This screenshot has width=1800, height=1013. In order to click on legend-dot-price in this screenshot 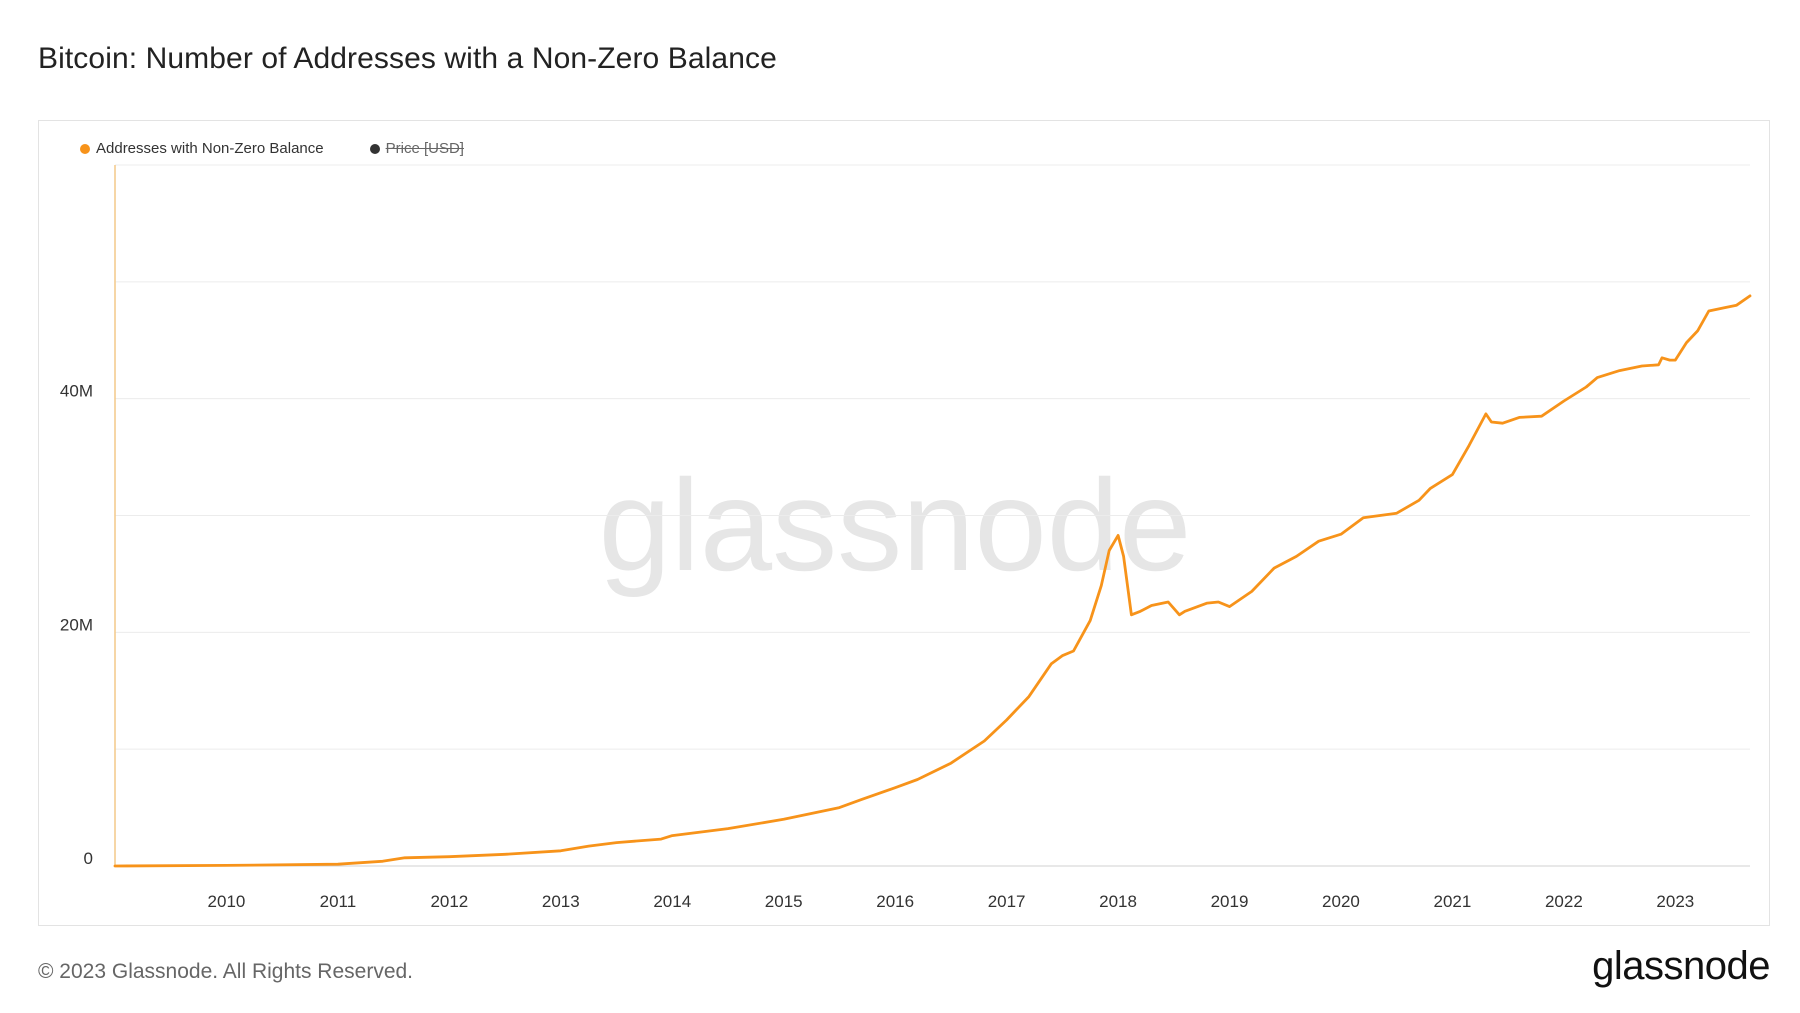, I will do `click(374, 148)`.